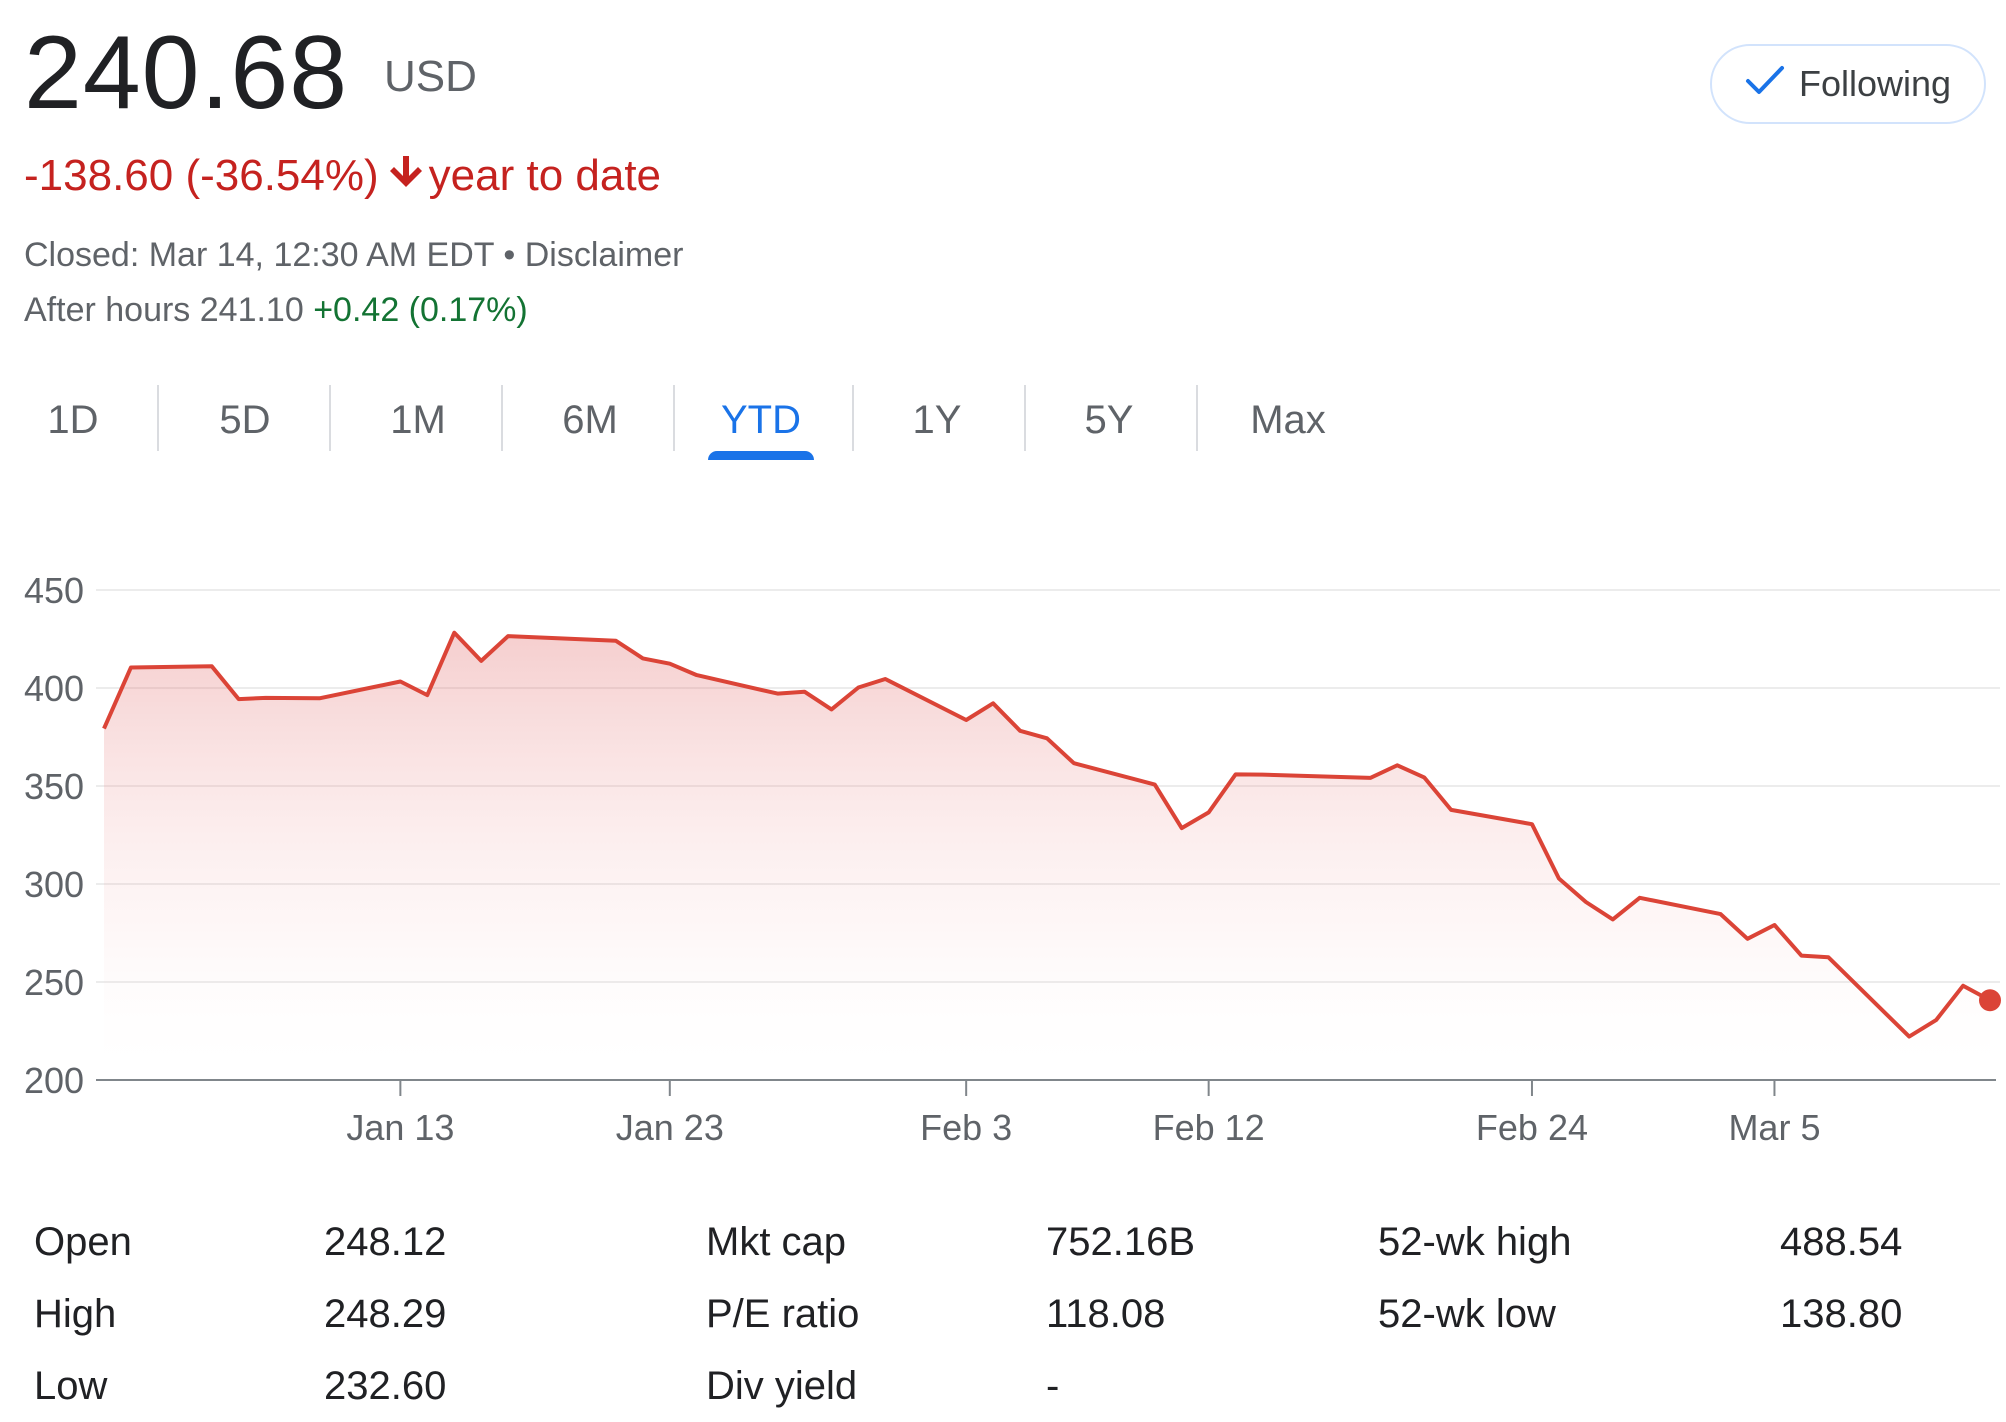 This screenshot has height=1422, width=2006. I want to click on y-tick-label: 400, so click(54, 688).